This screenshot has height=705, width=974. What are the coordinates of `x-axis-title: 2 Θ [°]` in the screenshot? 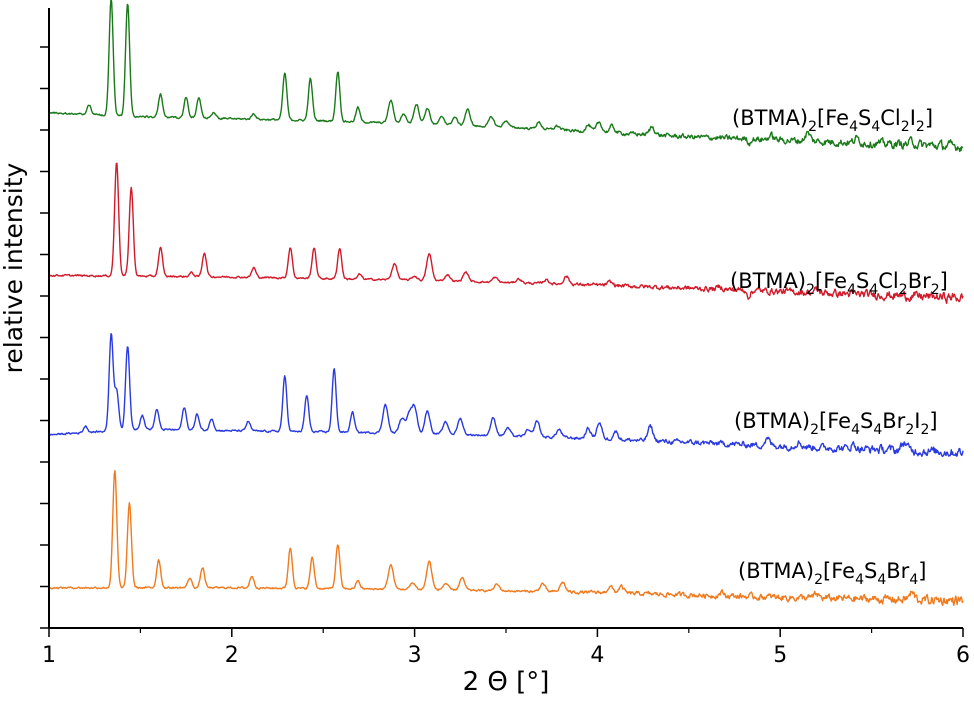 It's located at (506, 682).